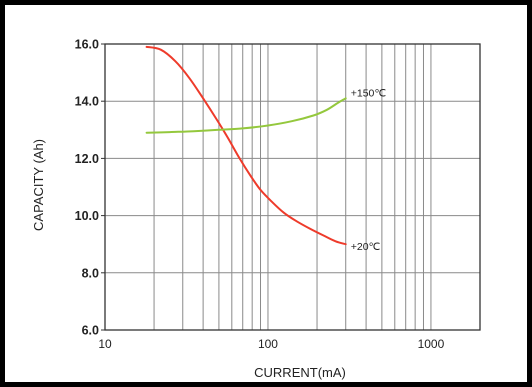  I want to click on x-tick-label: 100, so click(268, 344).